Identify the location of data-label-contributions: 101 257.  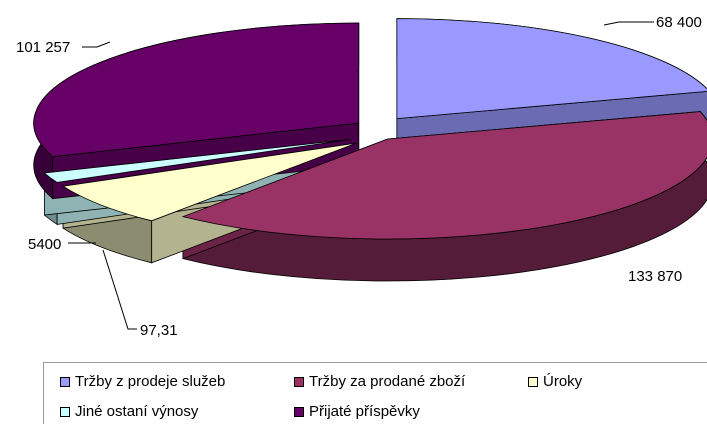
(43, 47).